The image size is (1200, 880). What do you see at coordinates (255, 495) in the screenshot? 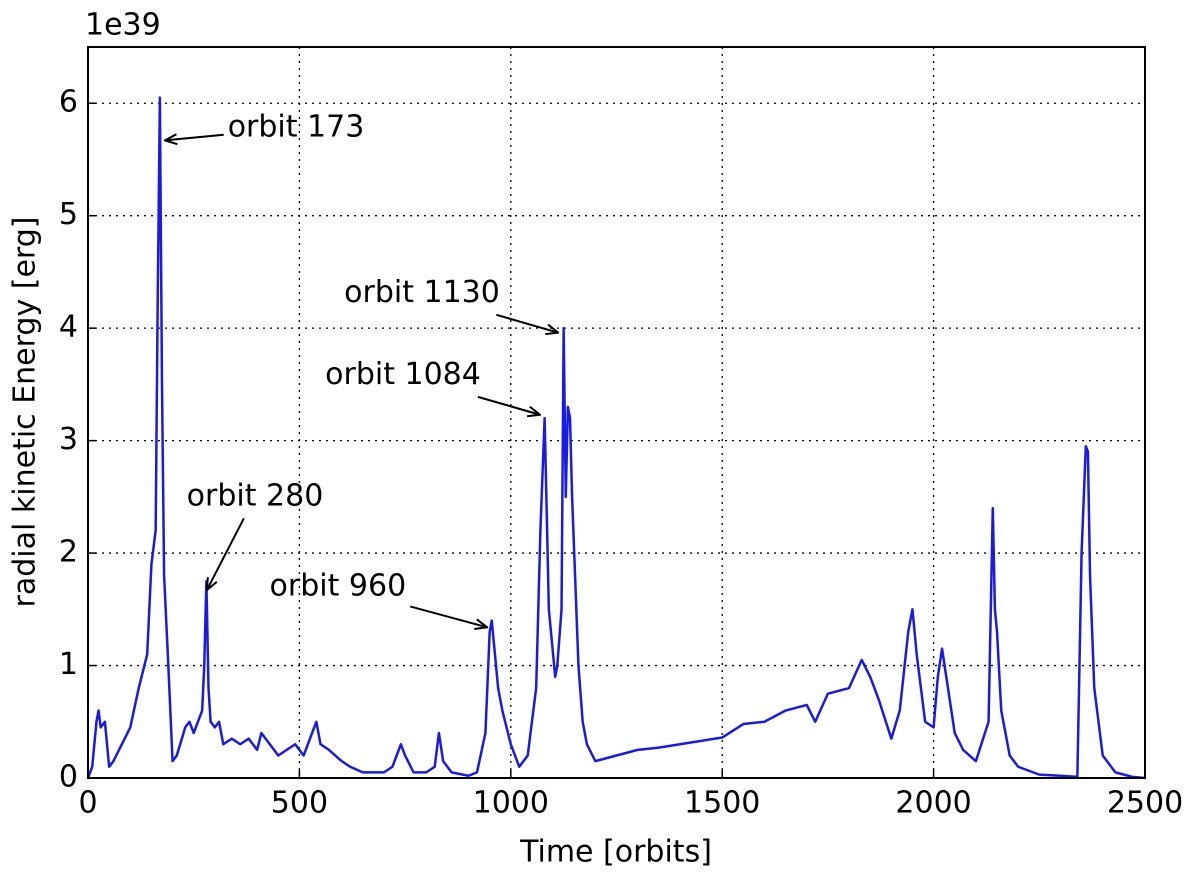
I see `annotation-text: orbit 280` at bounding box center [255, 495].